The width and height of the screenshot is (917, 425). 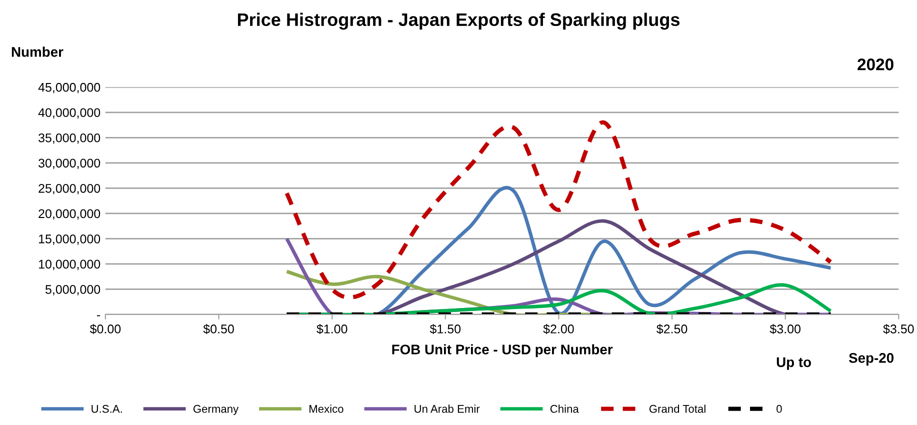 I want to click on legend-label: Un Arab Emir, so click(x=447, y=408).